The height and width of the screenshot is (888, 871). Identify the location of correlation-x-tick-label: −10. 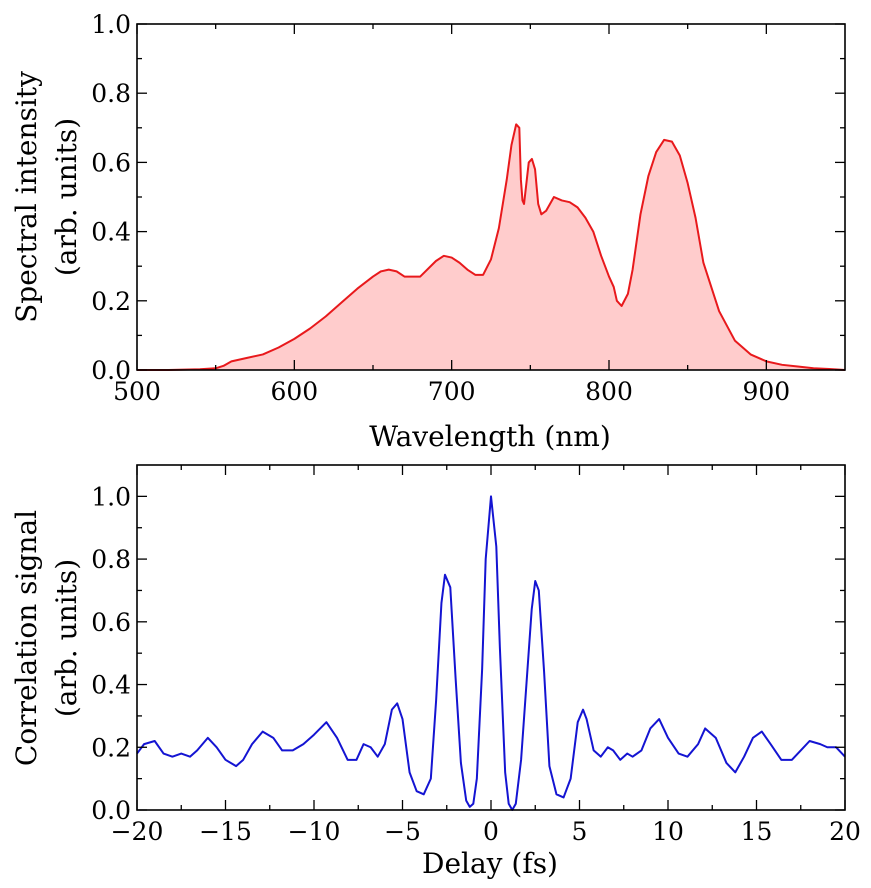
(314, 831).